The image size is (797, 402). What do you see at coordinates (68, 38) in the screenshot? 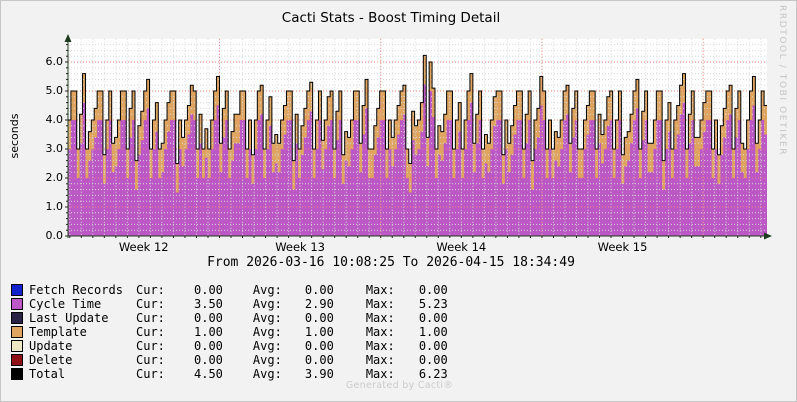
I see `y-axis-arrow-icon` at bounding box center [68, 38].